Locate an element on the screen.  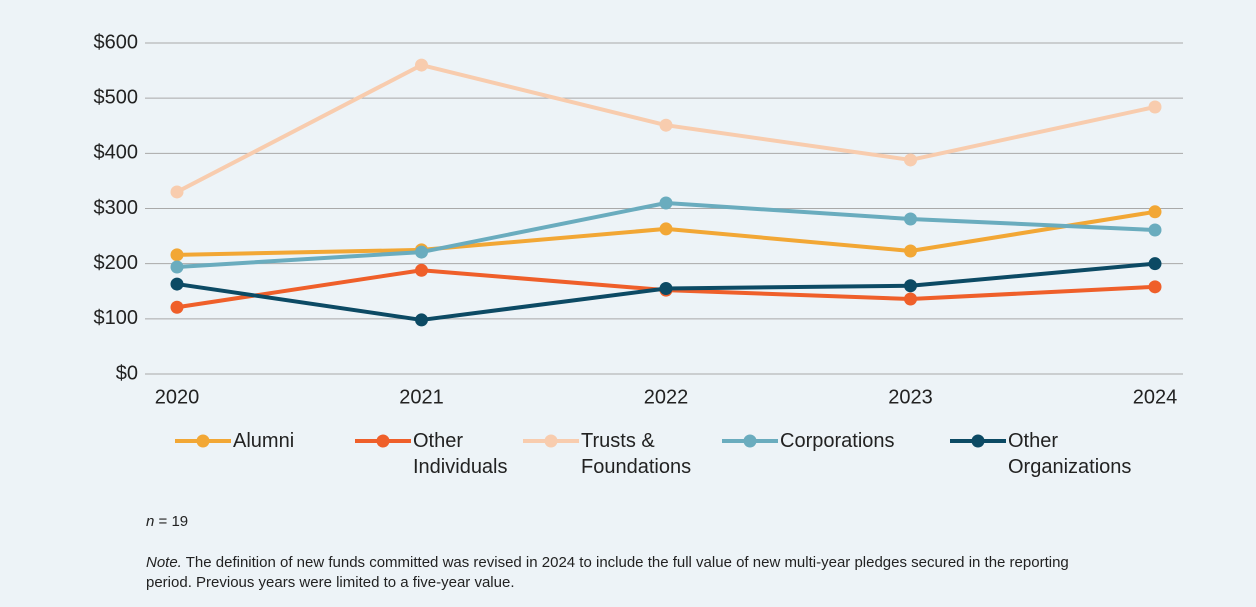
legend-item: Alumni is located at coordinates (269, 441).